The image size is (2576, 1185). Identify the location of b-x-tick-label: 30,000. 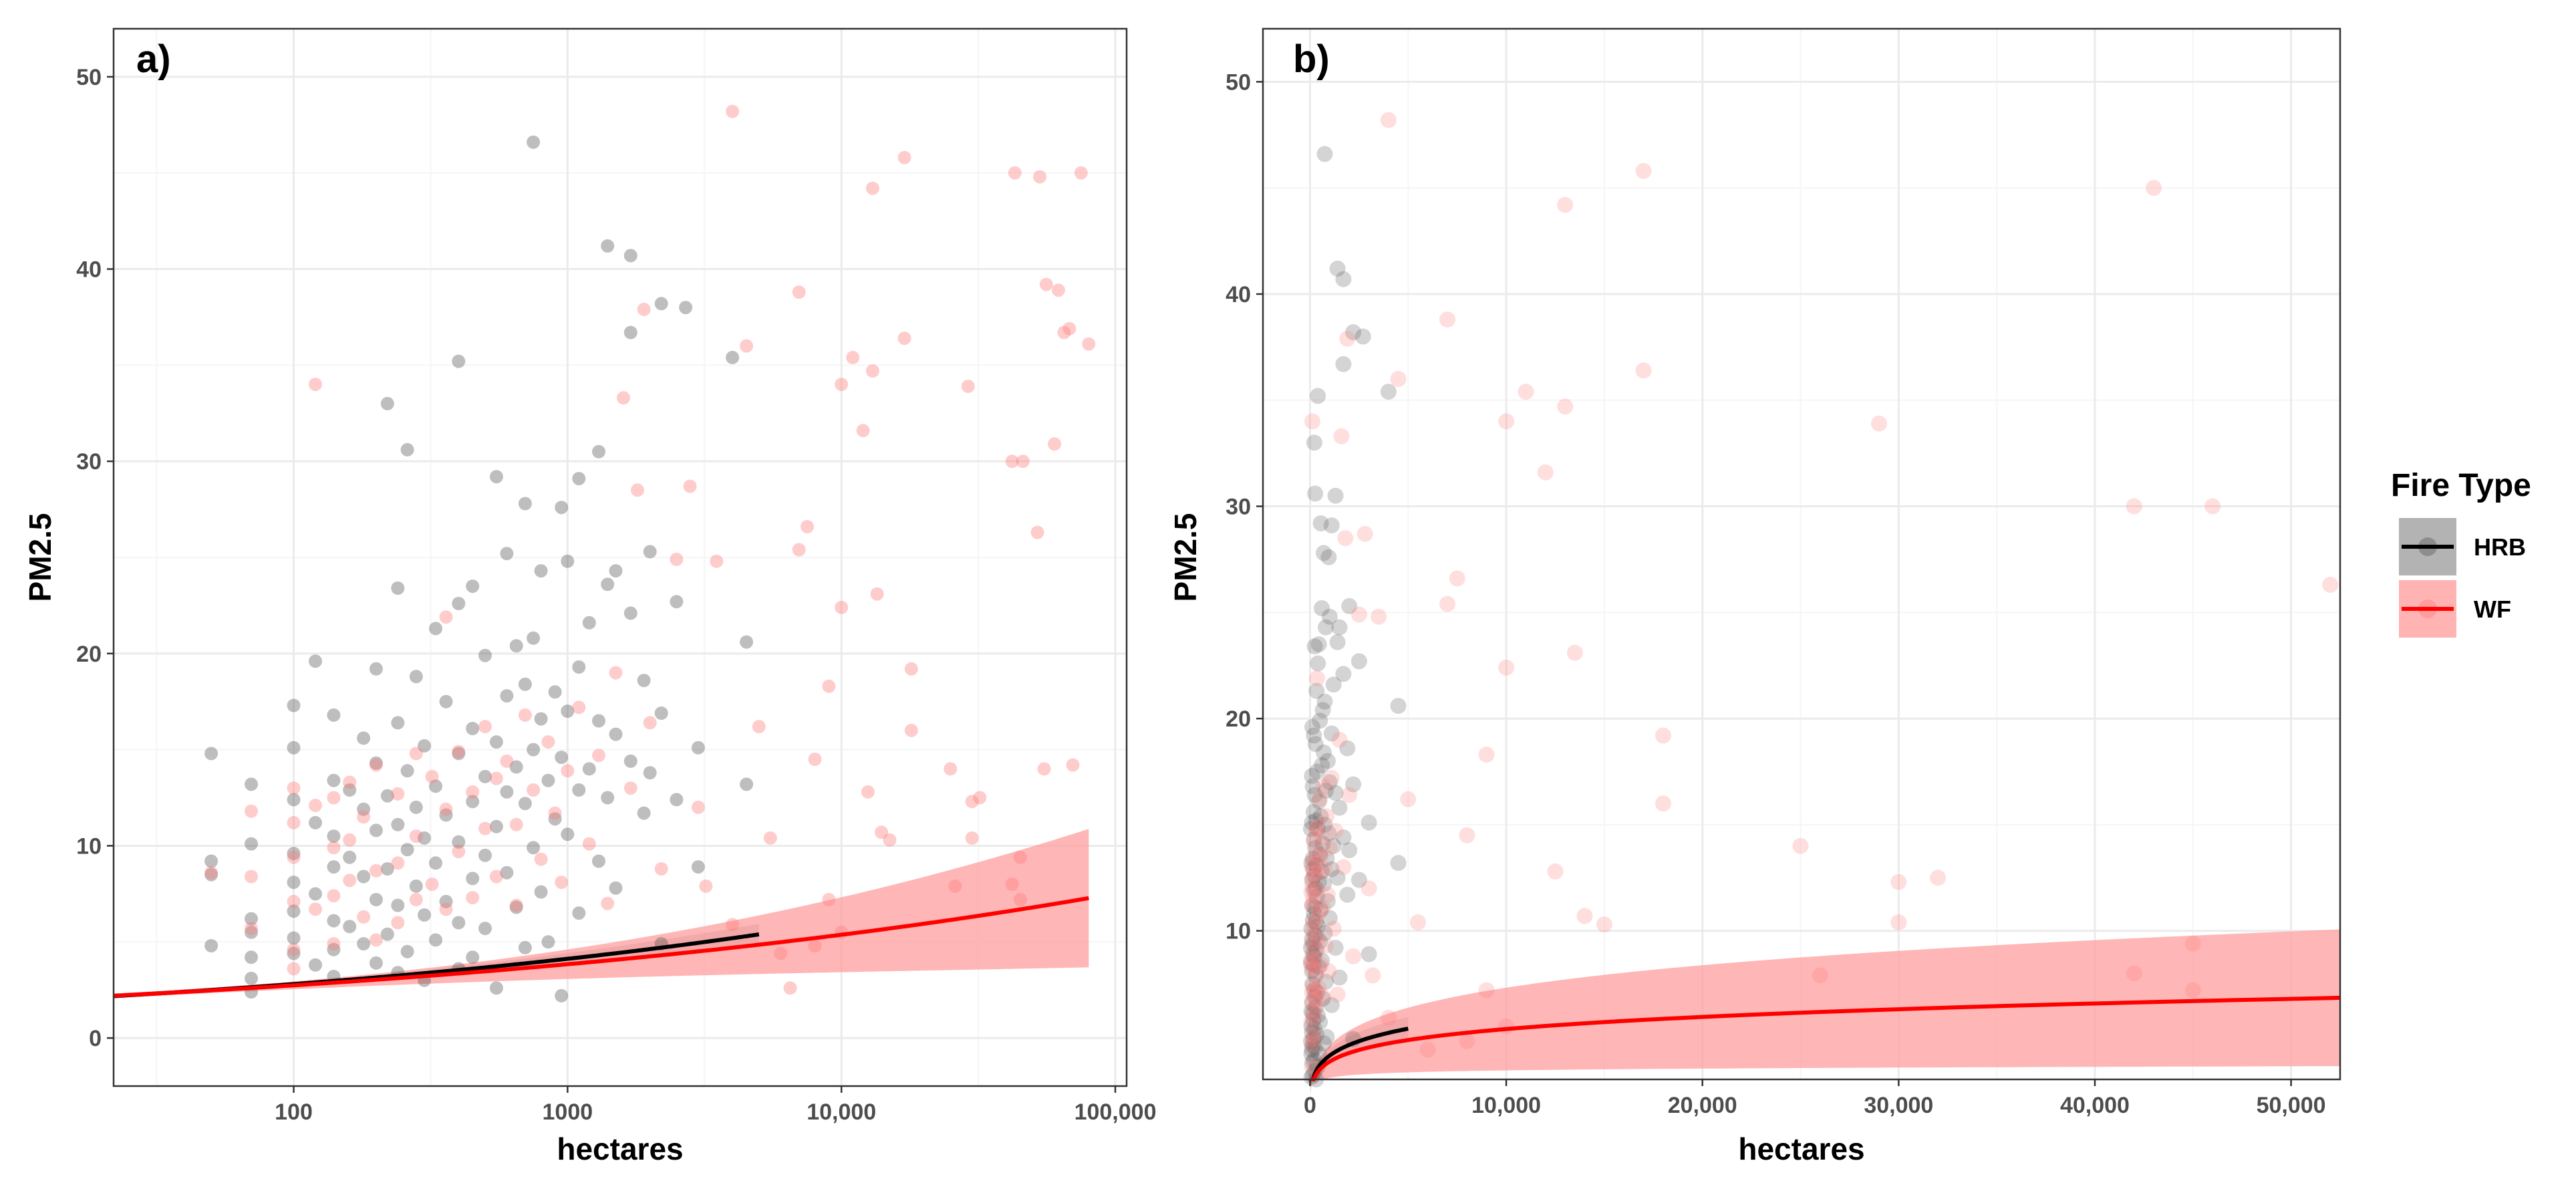
(1898, 1105).